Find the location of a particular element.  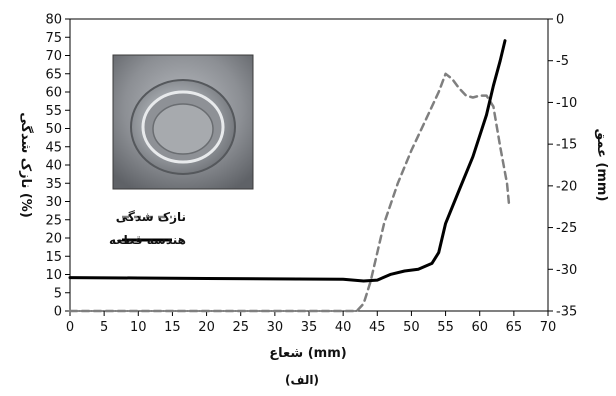

photo-inset is located at coordinates (183, 122).